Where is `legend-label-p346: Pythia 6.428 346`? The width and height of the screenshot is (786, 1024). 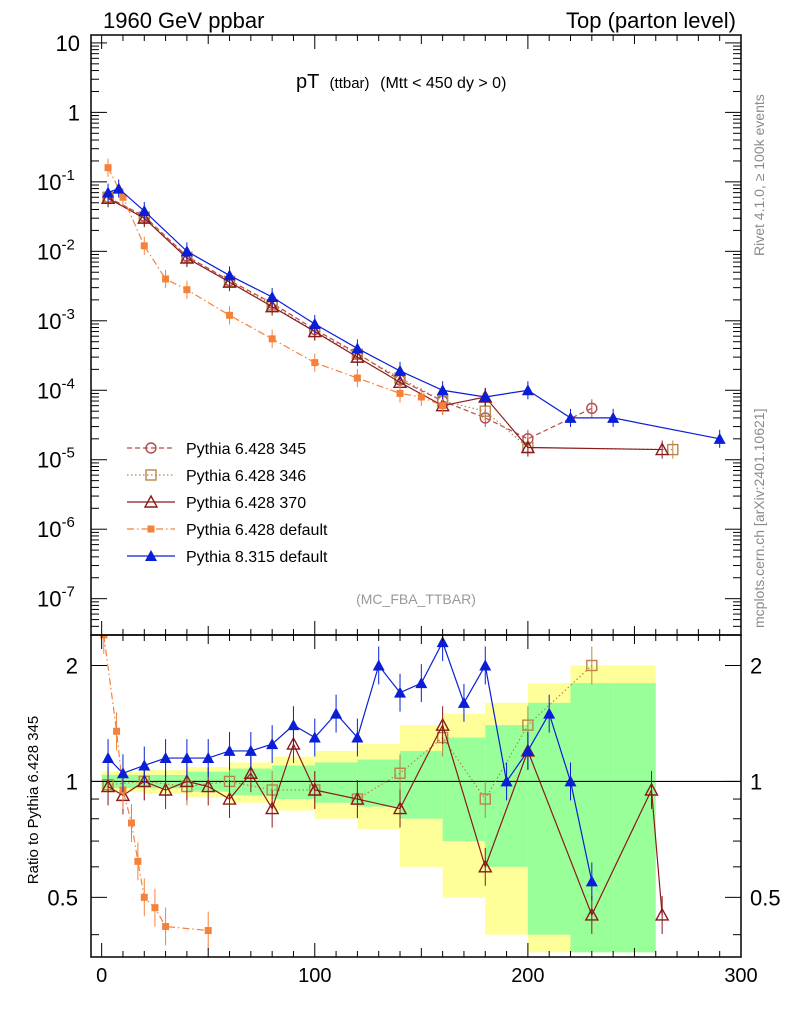 legend-label-p346: Pythia 6.428 346 is located at coordinates (246, 476).